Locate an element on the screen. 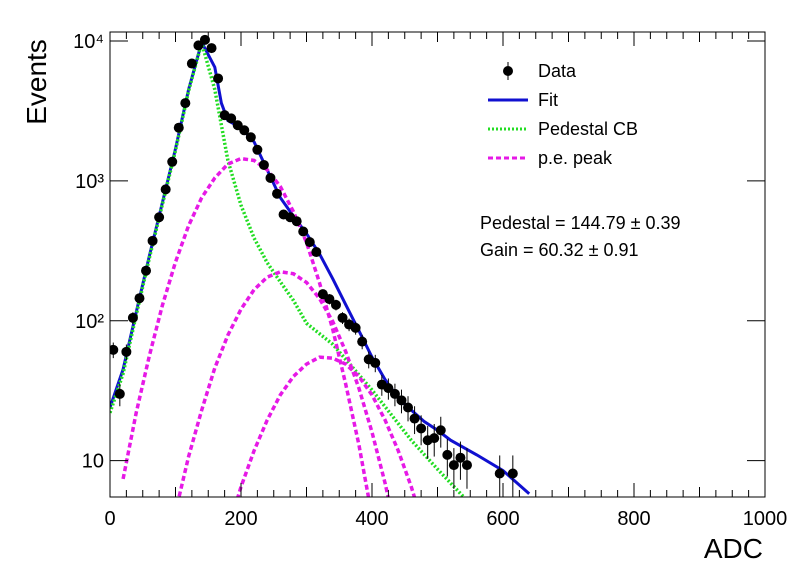 Image resolution: width=796 pixels, height=572 pixels. x-tick-label: 800 is located at coordinates (633, 519).